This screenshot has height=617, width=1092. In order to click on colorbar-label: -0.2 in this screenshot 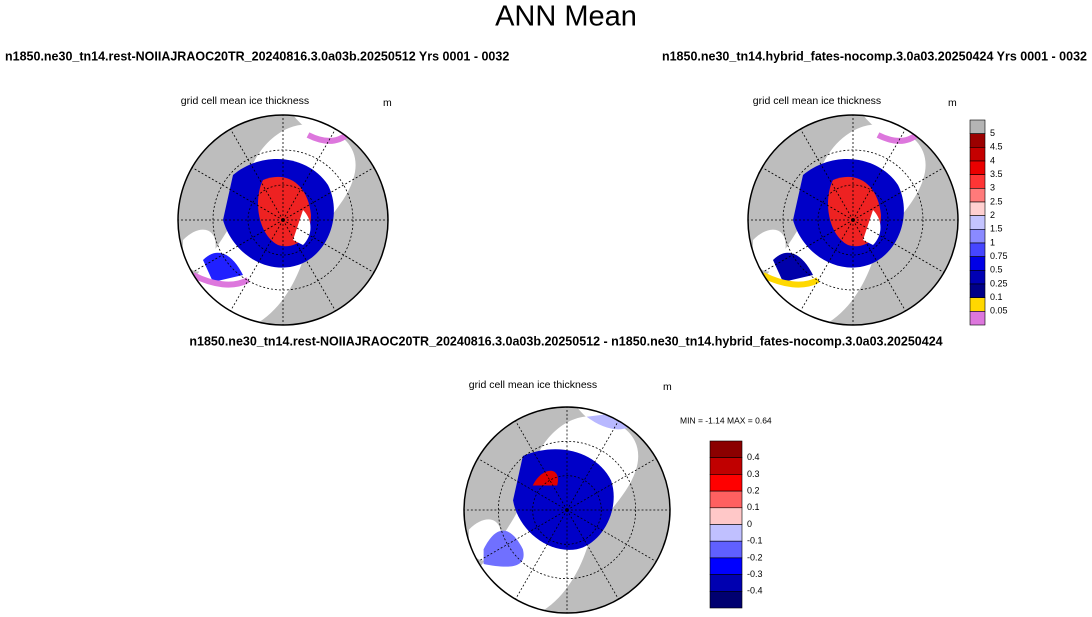, I will do `click(755, 557)`.